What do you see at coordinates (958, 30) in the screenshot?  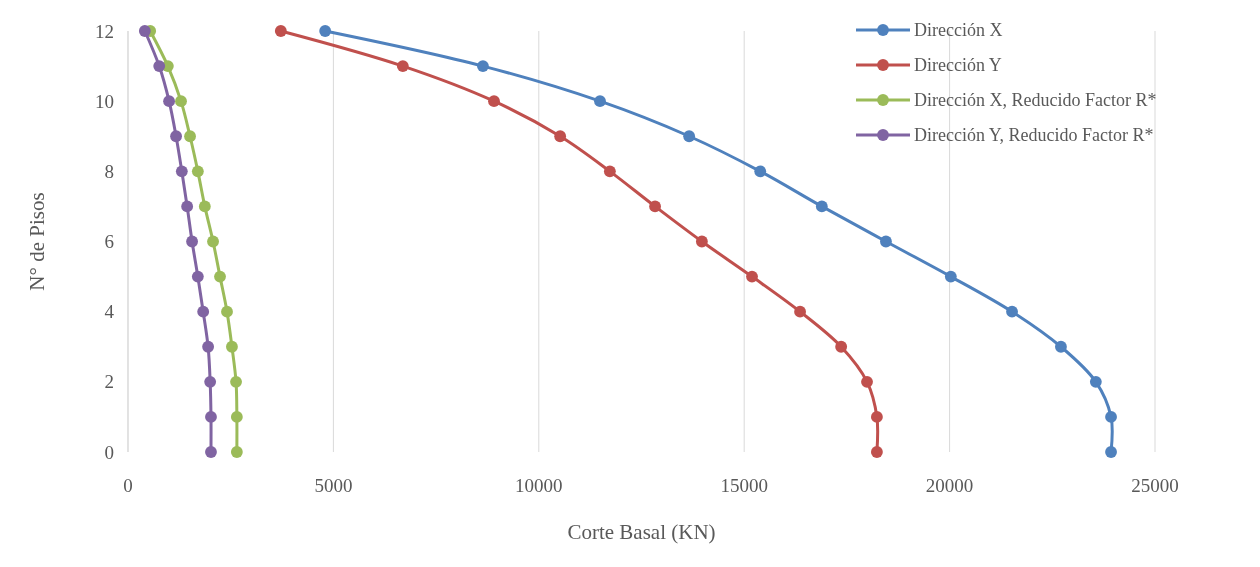 I see `legend-label: Dirección X` at bounding box center [958, 30].